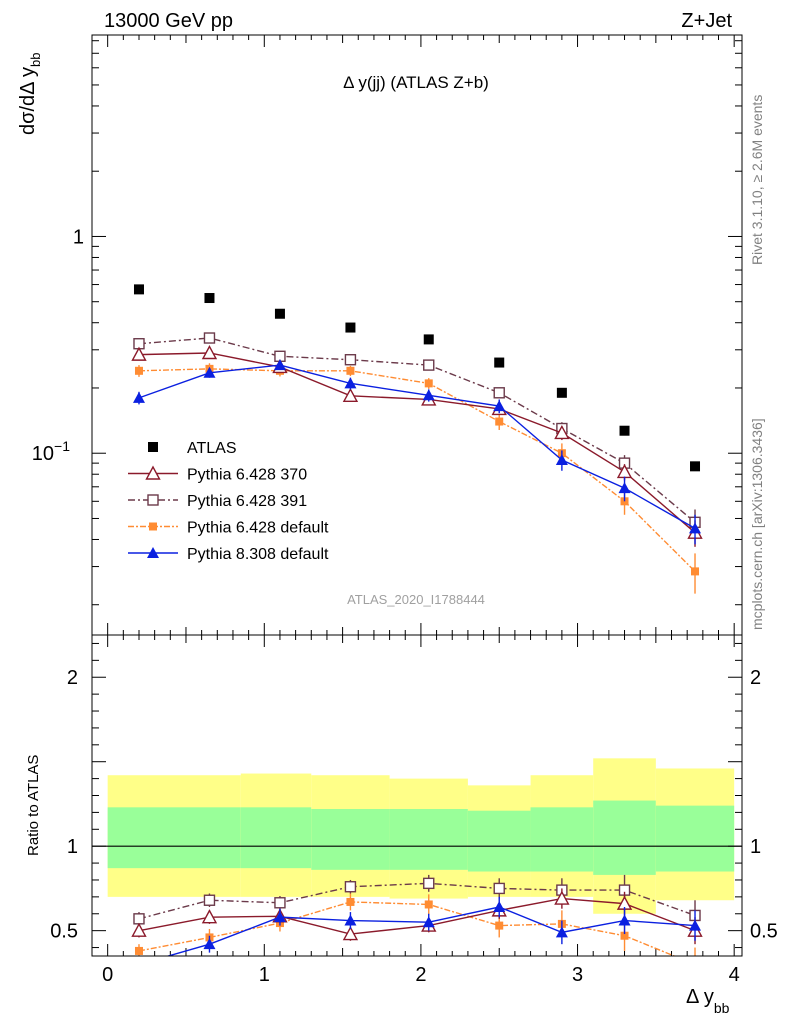 The height and width of the screenshot is (1024, 786). I want to click on legend-marker-atlas, so click(153, 447).